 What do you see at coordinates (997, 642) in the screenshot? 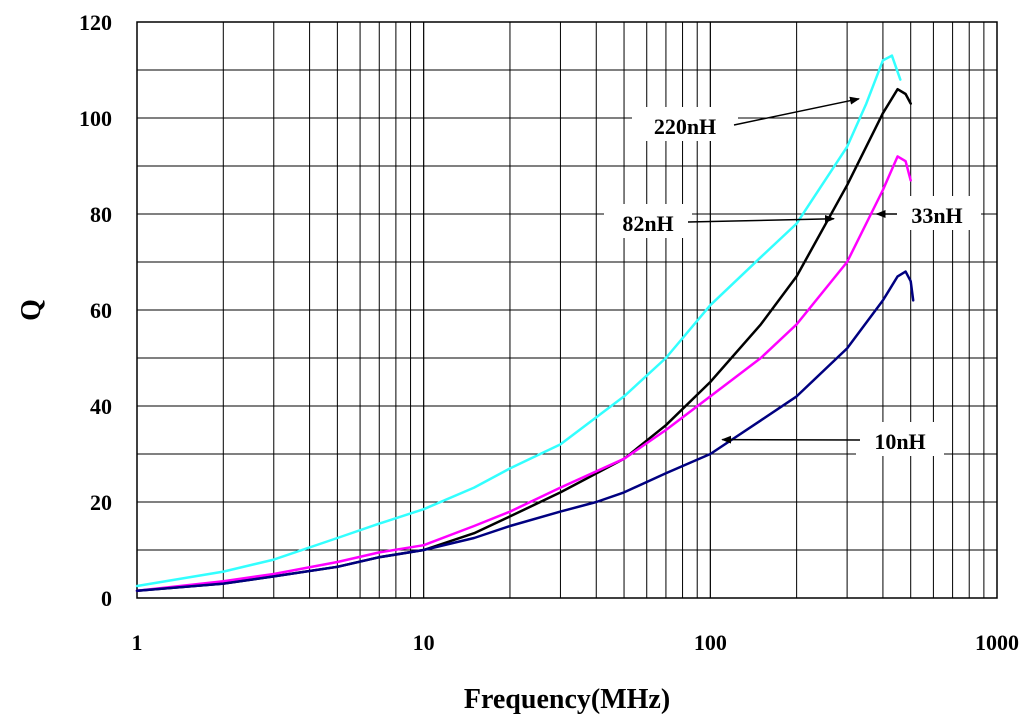
I see `x-tick-label: 1000` at bounding box center [997, 642].